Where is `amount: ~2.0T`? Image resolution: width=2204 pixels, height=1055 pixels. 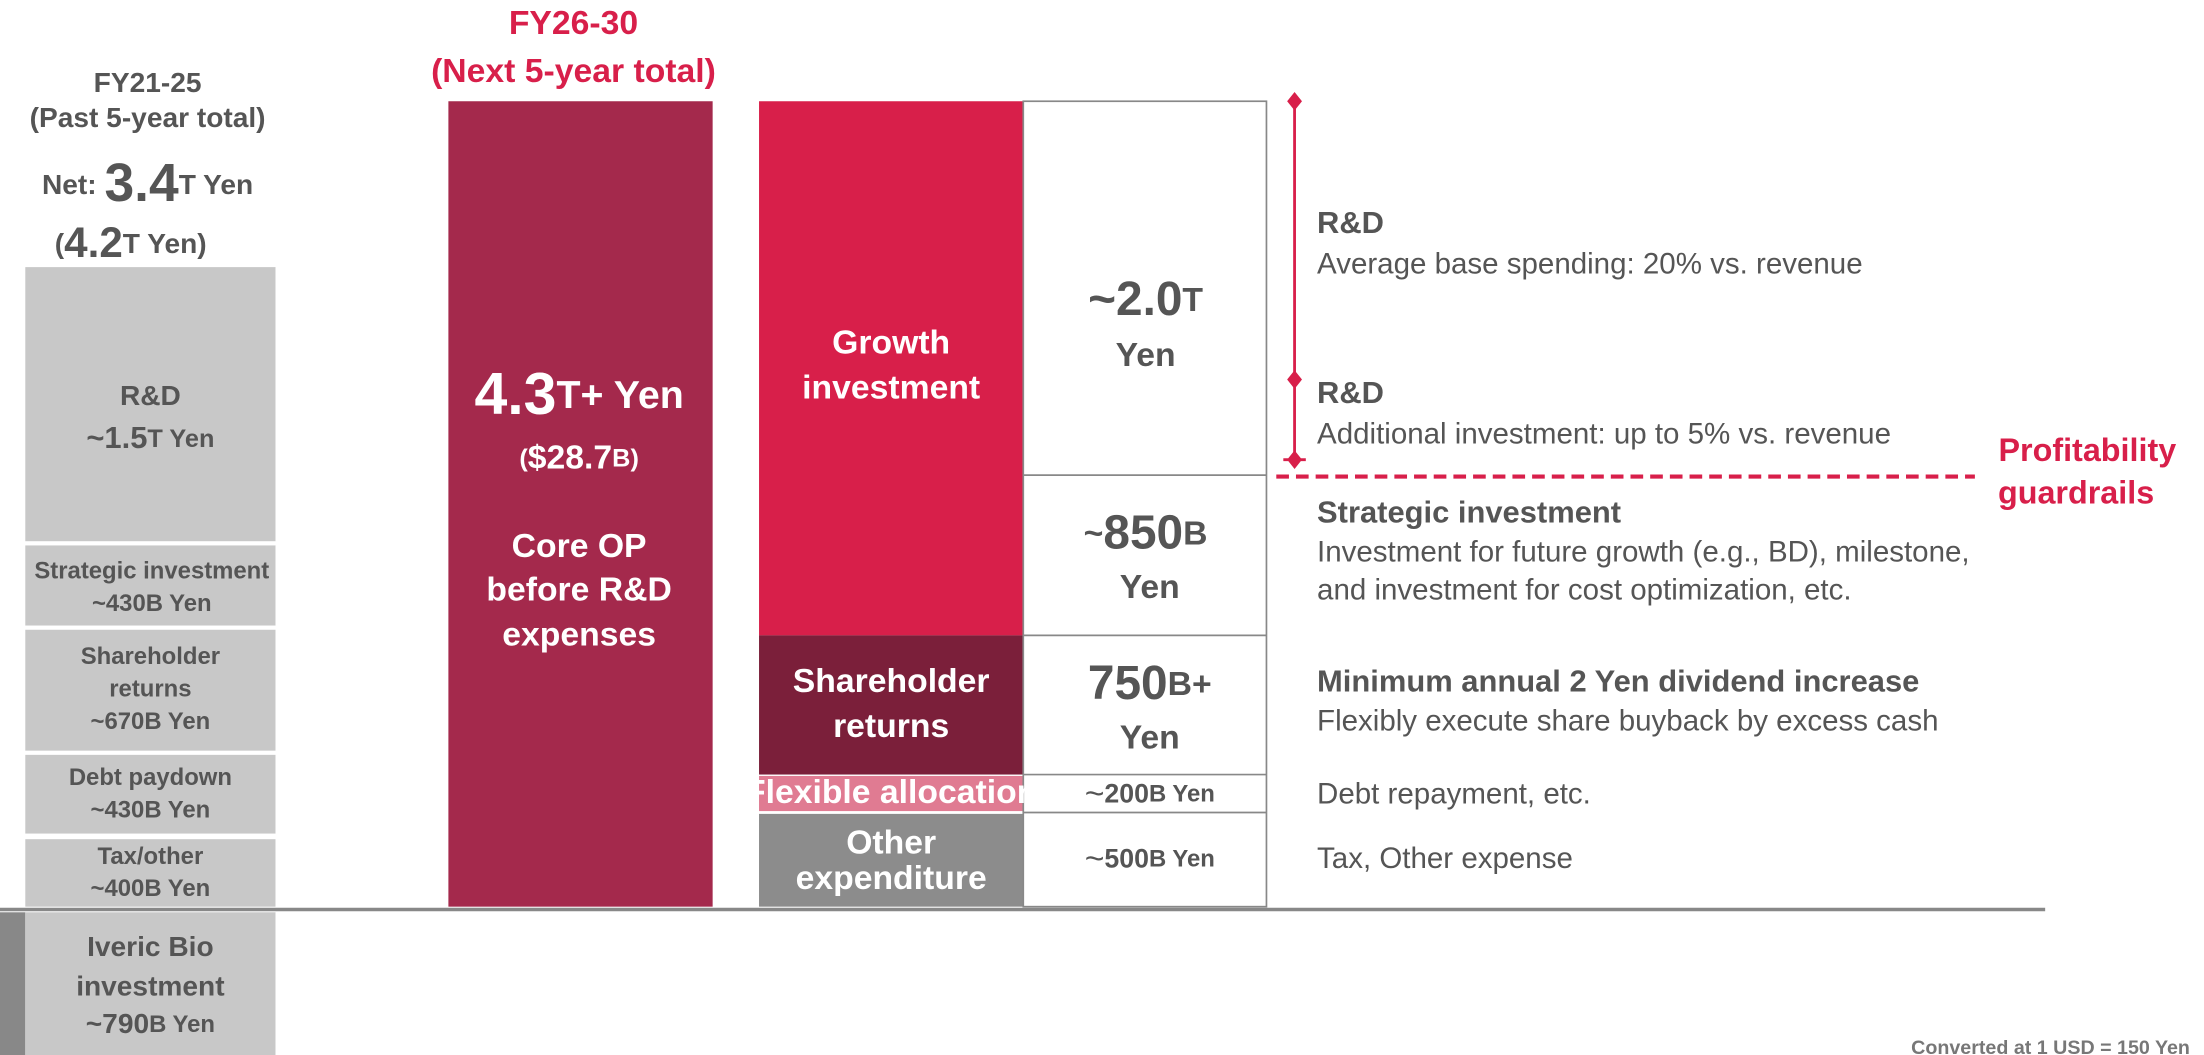 amount: ~2.0T is located at coordinates (1145, 299).